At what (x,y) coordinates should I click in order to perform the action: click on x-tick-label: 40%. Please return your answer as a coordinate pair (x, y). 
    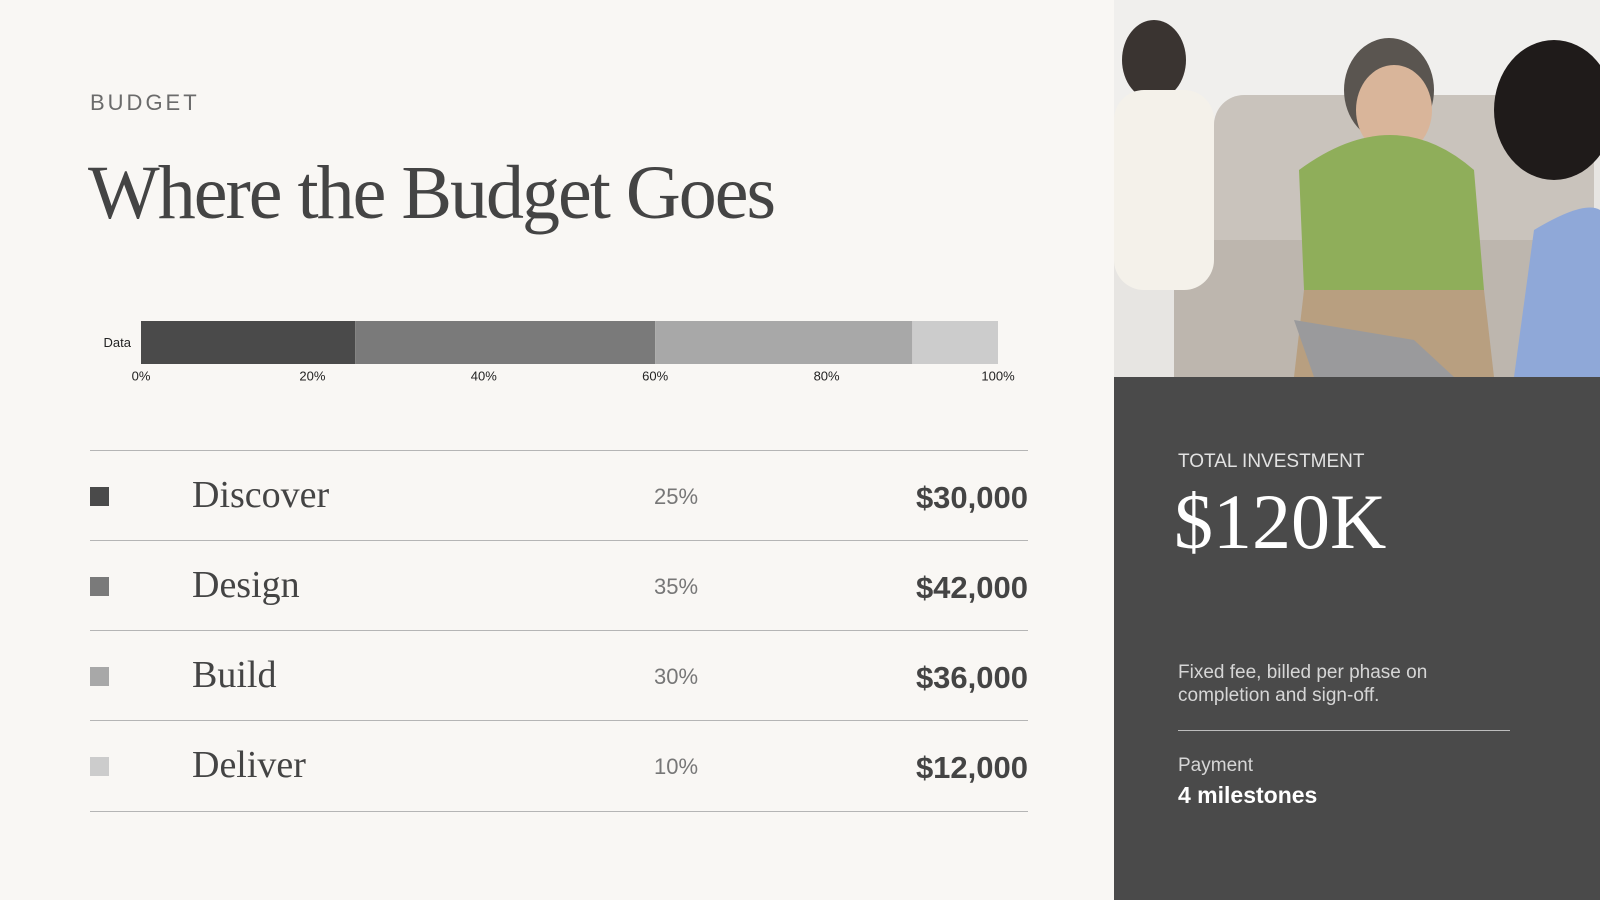
    Looking at the image, I should click on (484, 375).